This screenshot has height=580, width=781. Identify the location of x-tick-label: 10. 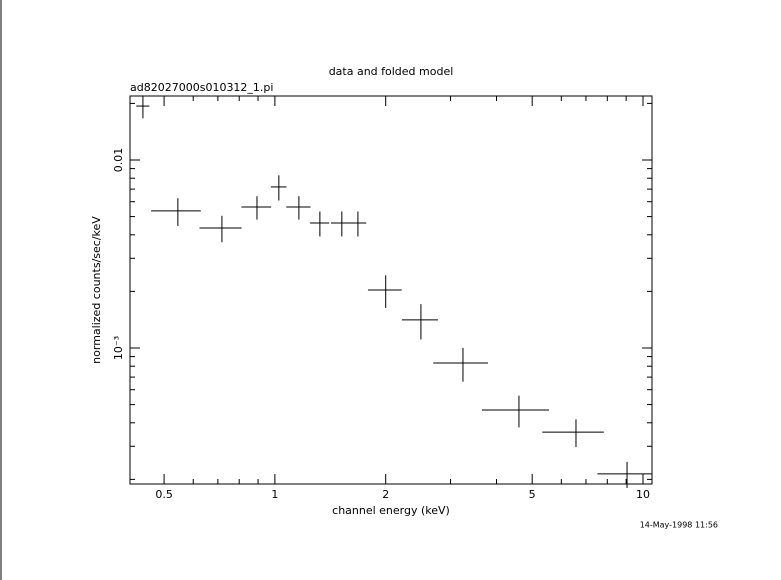
(643, 494).